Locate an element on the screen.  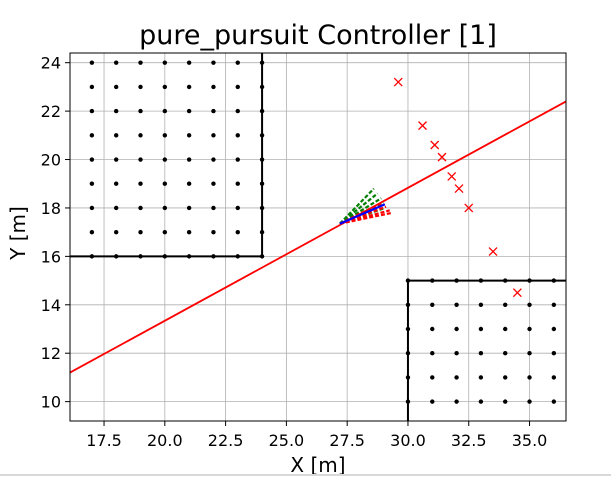
x-axis: 17.5 20.0 22.5 25.0 27.5 30.0 32.5 35.0 is located at coordinates (316, 435).